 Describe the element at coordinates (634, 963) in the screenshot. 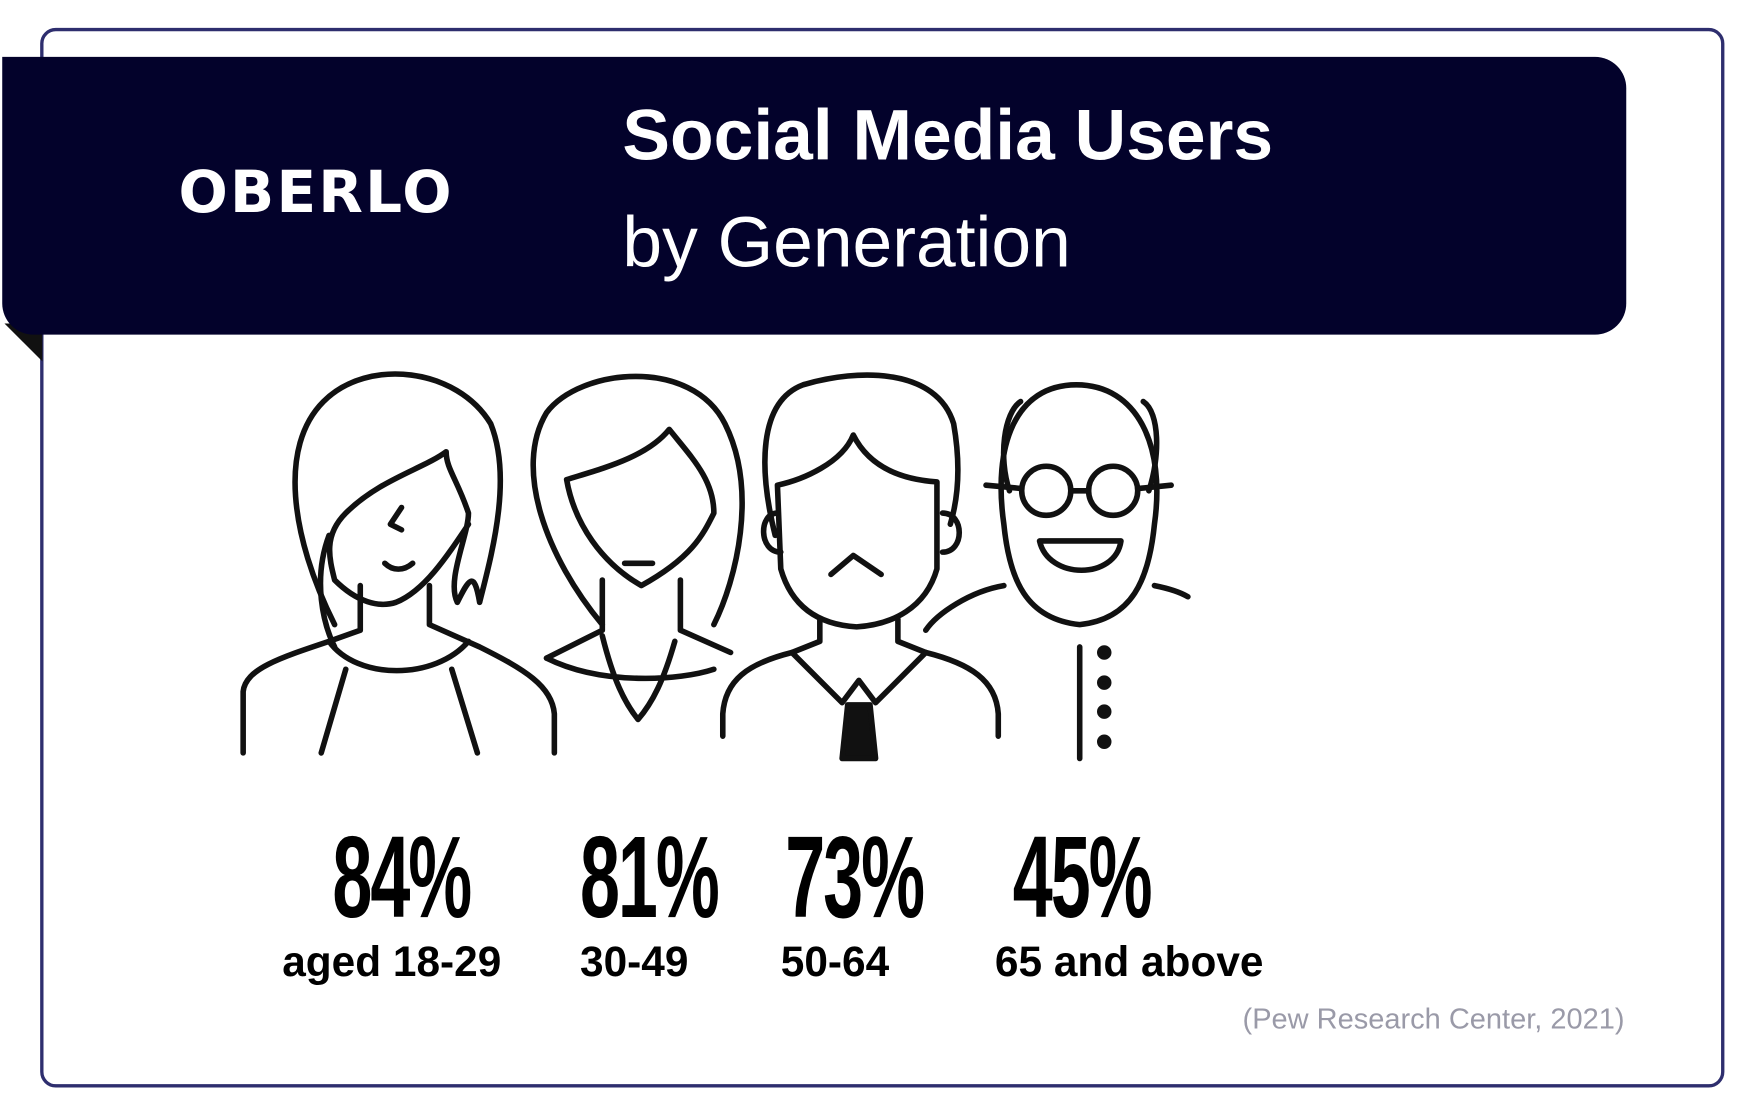

I see `stat-label-30-49: 30-49` at that location.